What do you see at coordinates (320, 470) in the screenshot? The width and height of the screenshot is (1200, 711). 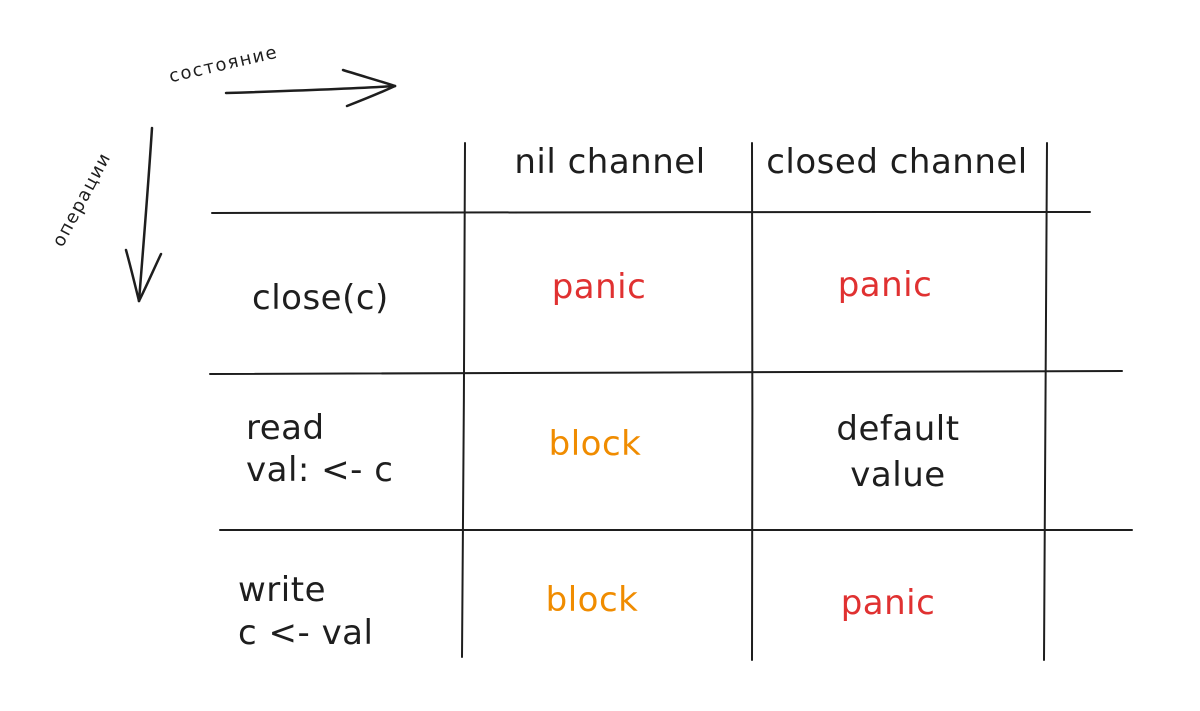 I see `row-operation-read-line2: val: <- c` at bounding box center [320, 470].